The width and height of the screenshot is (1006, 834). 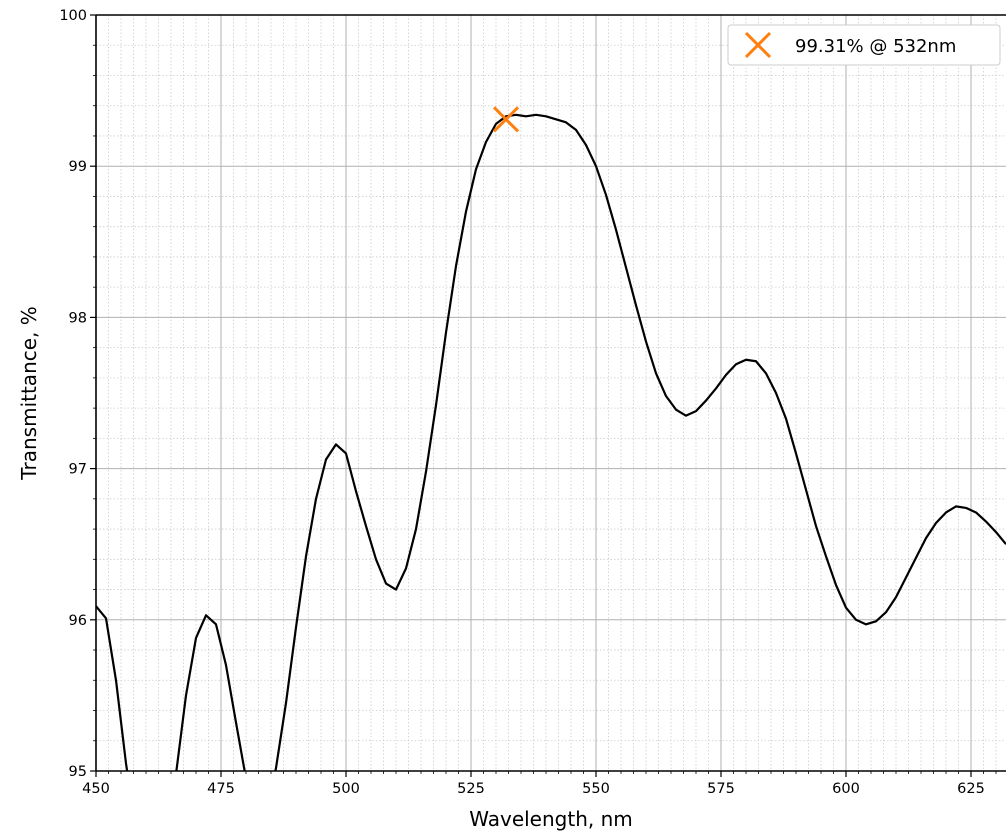 What do you see at coordinates (78, 772) in the screenshot?
I see `y-tick-label: 95` at bounding box center [78, 772].